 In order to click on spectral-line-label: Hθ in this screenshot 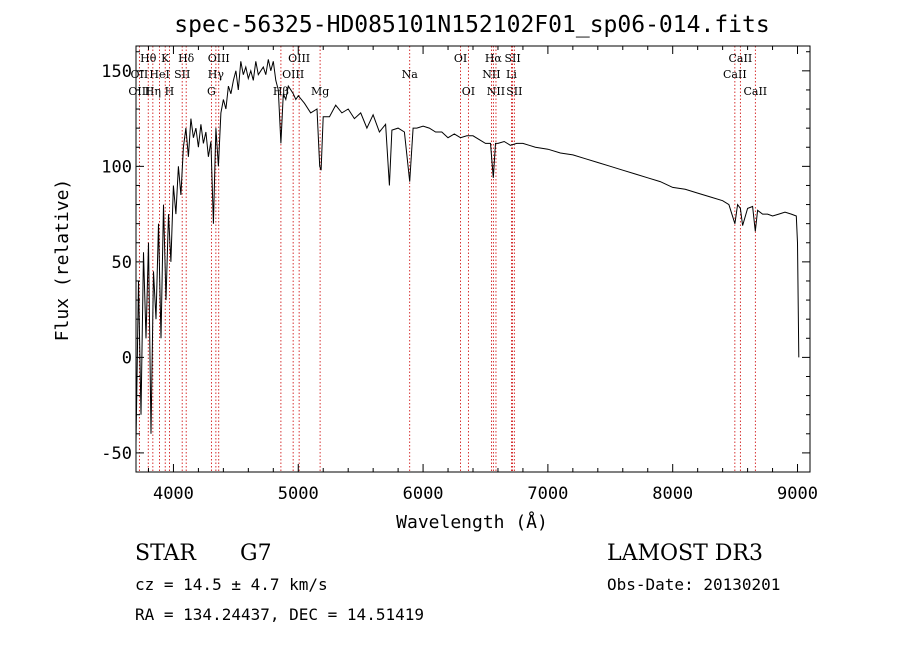, I will do `click(148, 58)`.